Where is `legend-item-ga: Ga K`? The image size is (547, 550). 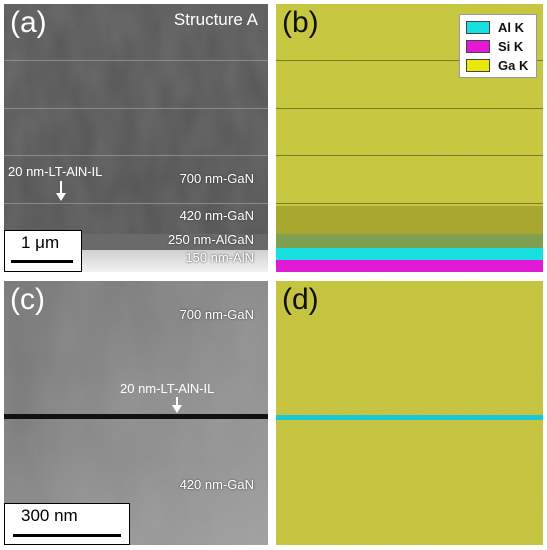 legend-item-ga: Ga K is located at coordinates (497, 65).